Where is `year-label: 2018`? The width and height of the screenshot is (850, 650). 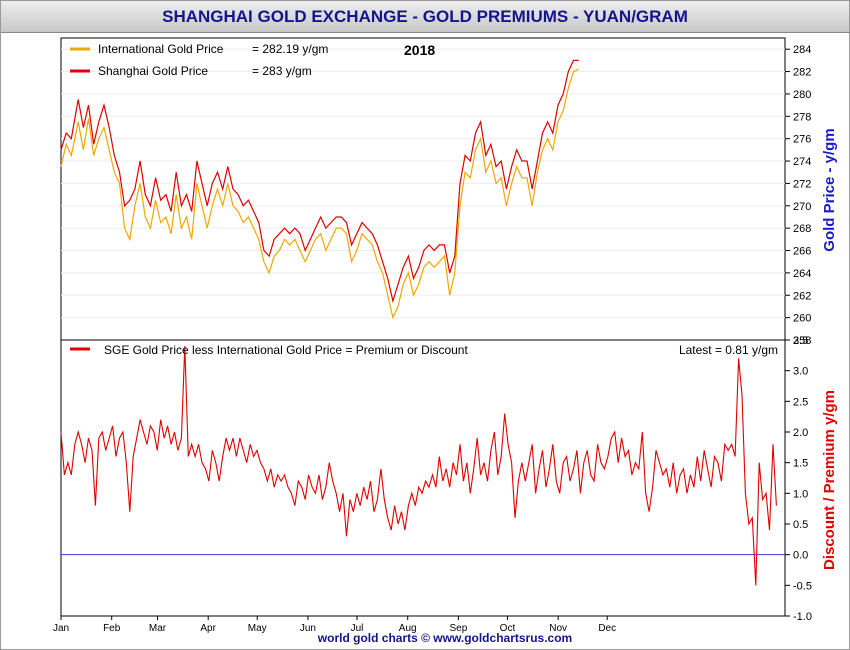
year-label: 2018 is located at coordinates (419, 50).